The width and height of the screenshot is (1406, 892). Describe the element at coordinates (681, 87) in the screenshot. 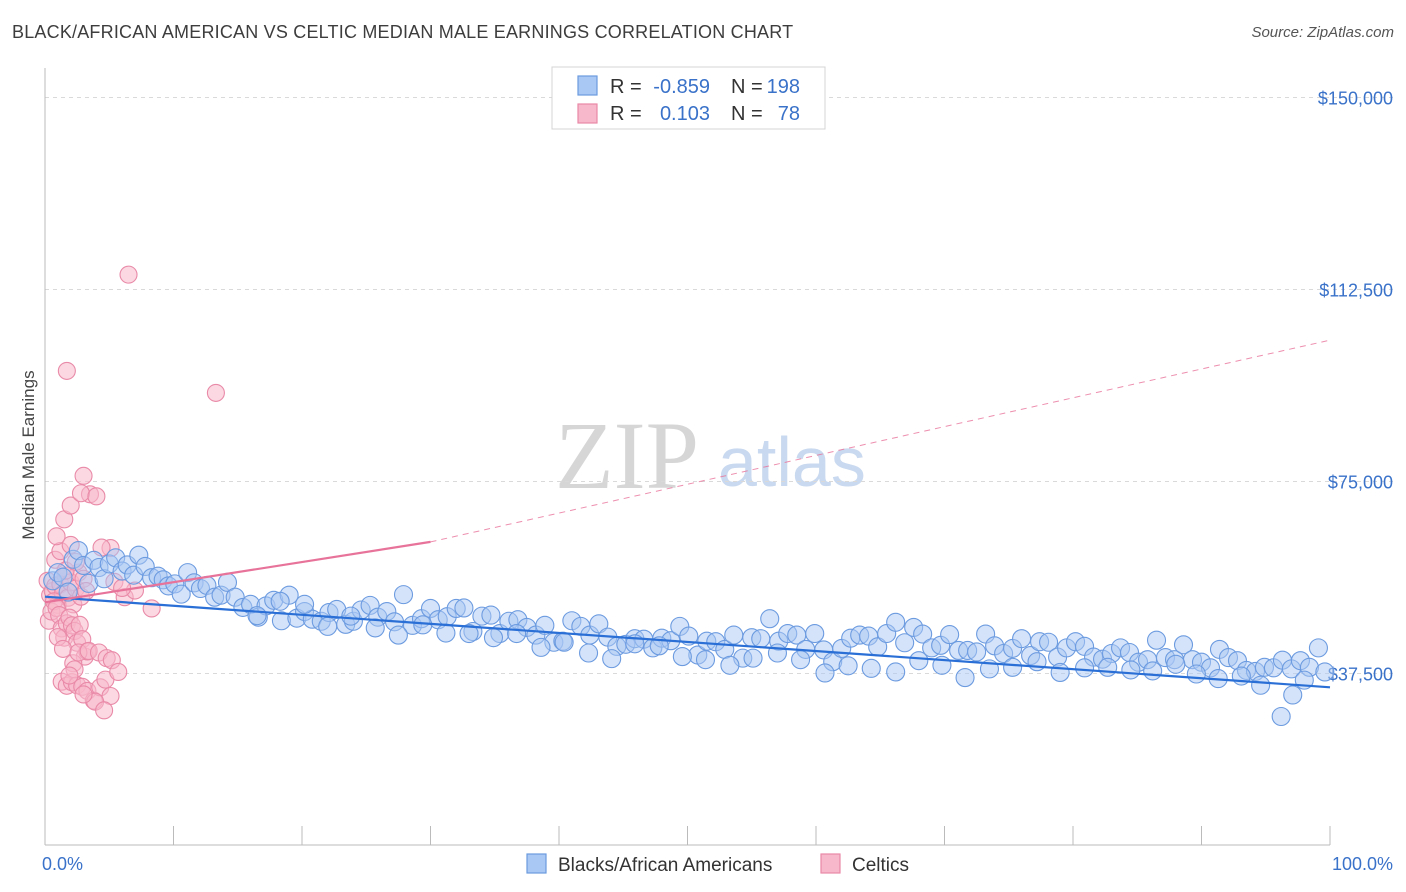

I see `legend-r-value-1: -0.859` at that location.